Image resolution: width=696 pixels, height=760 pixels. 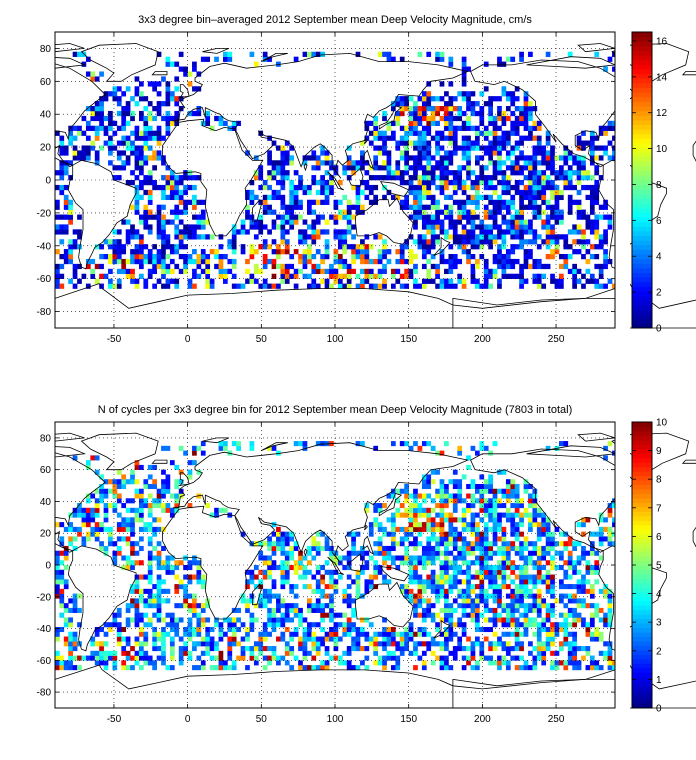 What do you see at coordinates (44, 312) in the screenshot?
I see `panel1-y-tick-label: -80` at bounding box center [44, 312].